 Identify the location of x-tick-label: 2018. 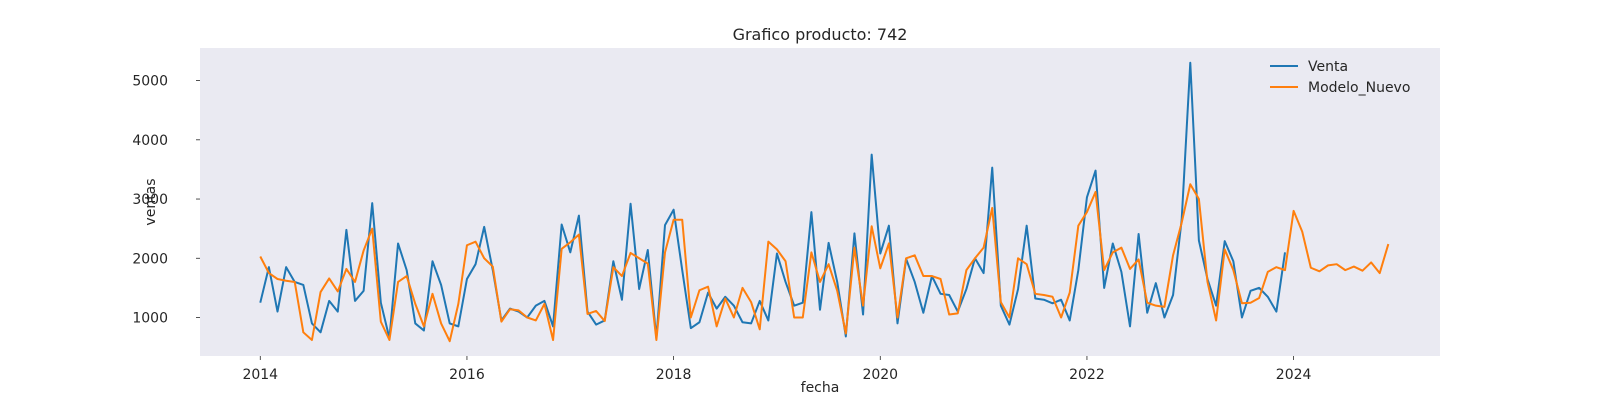
(674, 375).